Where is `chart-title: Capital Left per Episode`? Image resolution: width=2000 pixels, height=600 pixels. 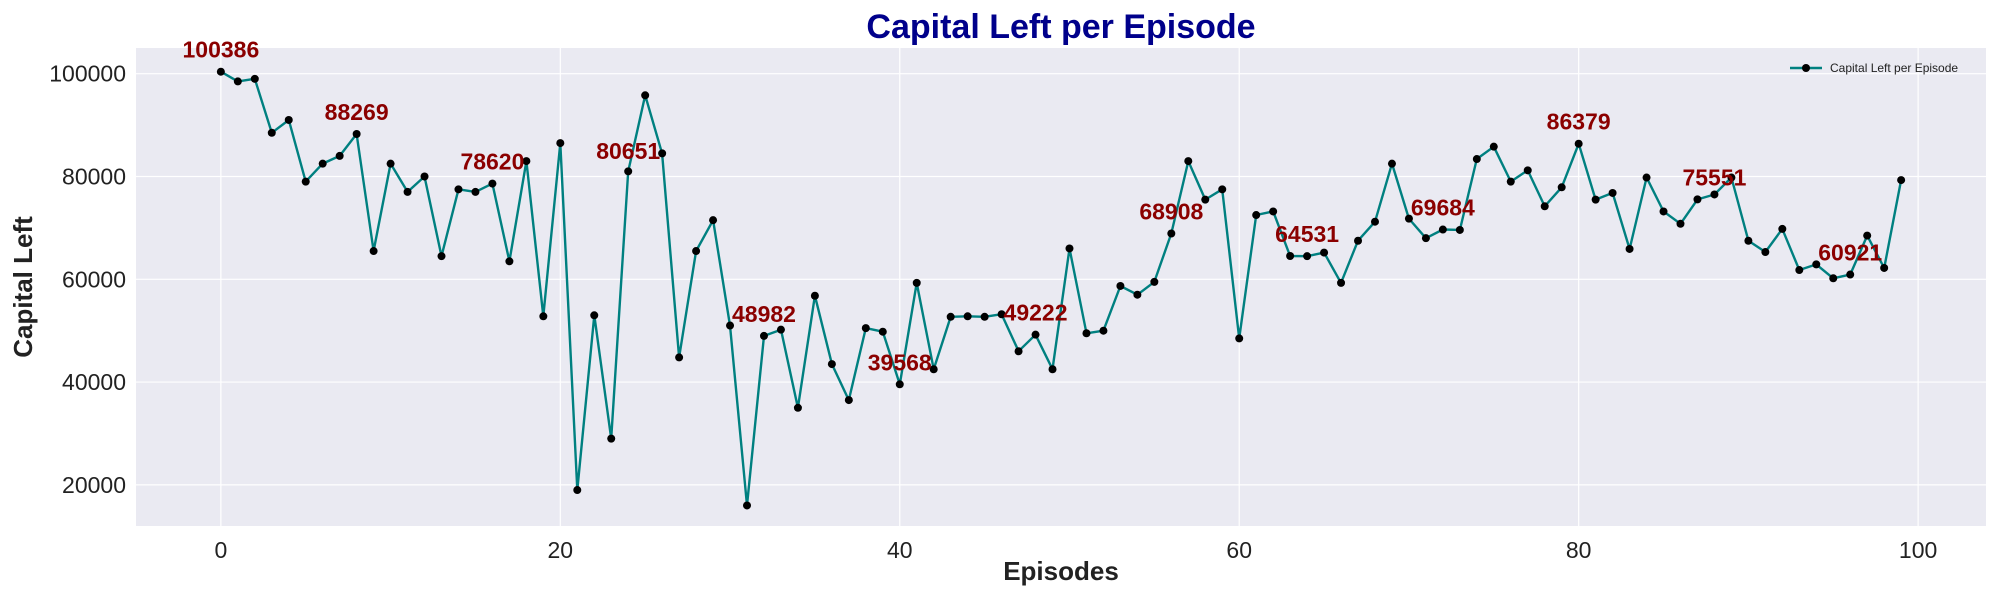
chart-title: Capital Left per Episode is located at coordinates (1060, 27).